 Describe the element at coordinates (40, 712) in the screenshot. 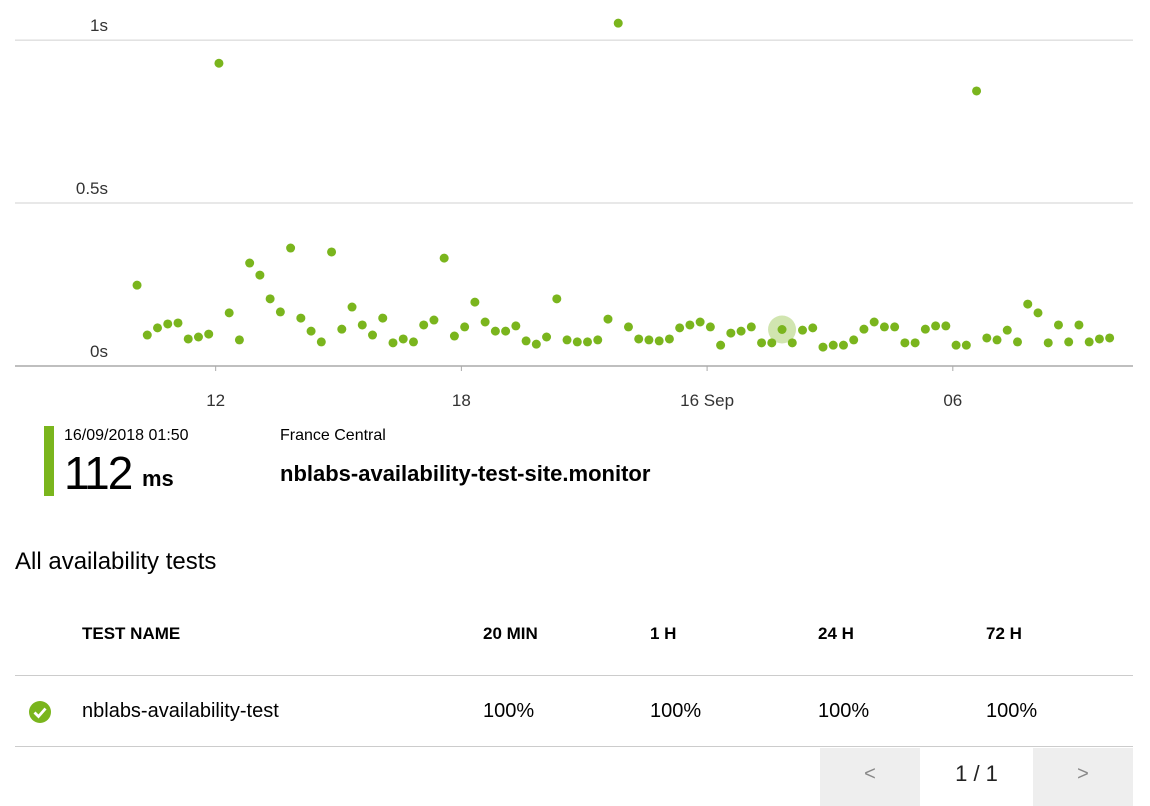

I see `status-icon` at that location.